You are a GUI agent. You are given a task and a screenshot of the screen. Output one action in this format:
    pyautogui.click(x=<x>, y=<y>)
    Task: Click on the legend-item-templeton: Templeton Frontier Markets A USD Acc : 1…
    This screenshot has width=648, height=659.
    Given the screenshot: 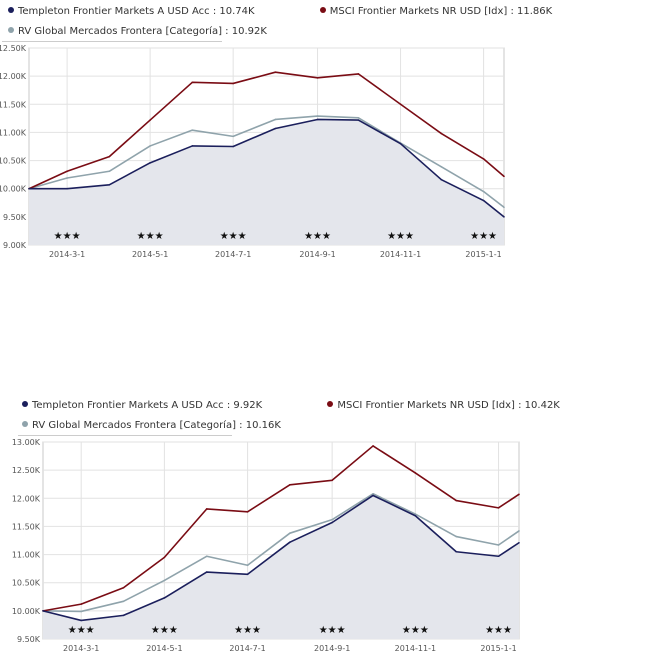 What is the action you would take?
    pyautogui.click(x=131, y=12)
    